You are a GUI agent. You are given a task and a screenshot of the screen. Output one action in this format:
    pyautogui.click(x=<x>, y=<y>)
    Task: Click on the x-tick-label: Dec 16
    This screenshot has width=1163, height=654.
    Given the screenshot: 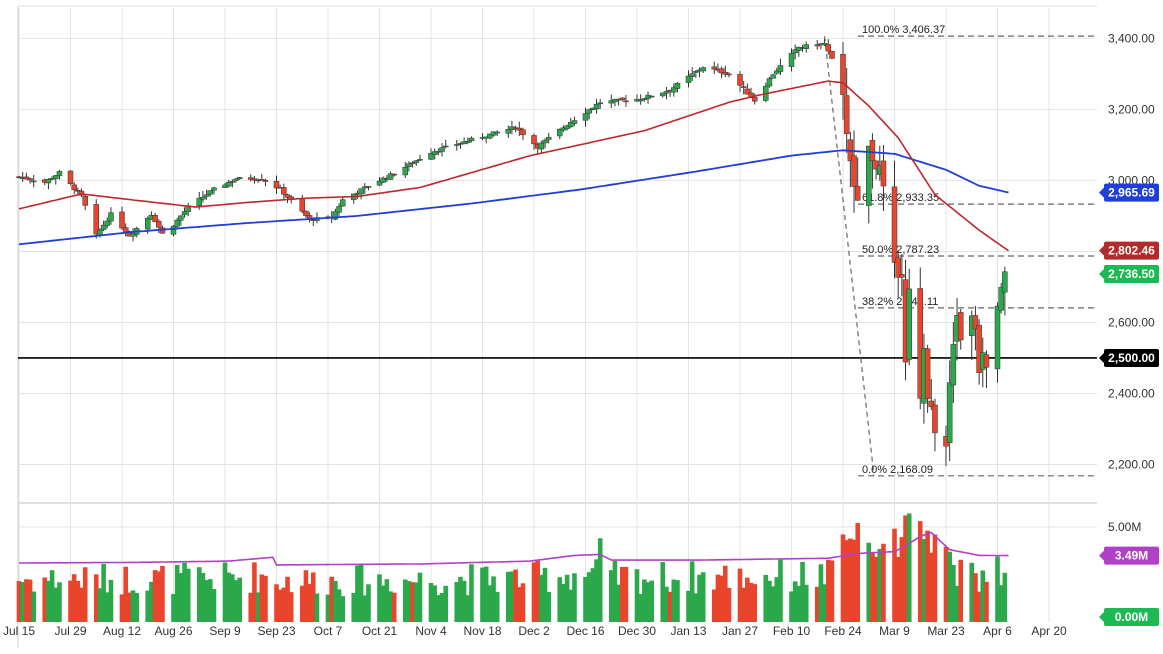 What is the action you would take?
    pyautogui.click(x=585, y=631)
    